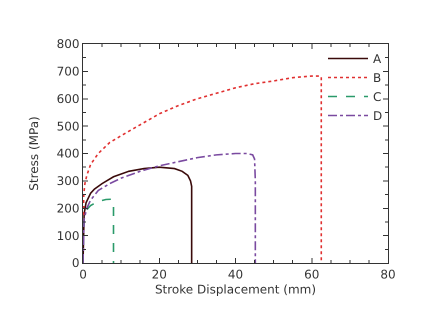  I want to click on y-tick-label: 300, so click(68, 181).